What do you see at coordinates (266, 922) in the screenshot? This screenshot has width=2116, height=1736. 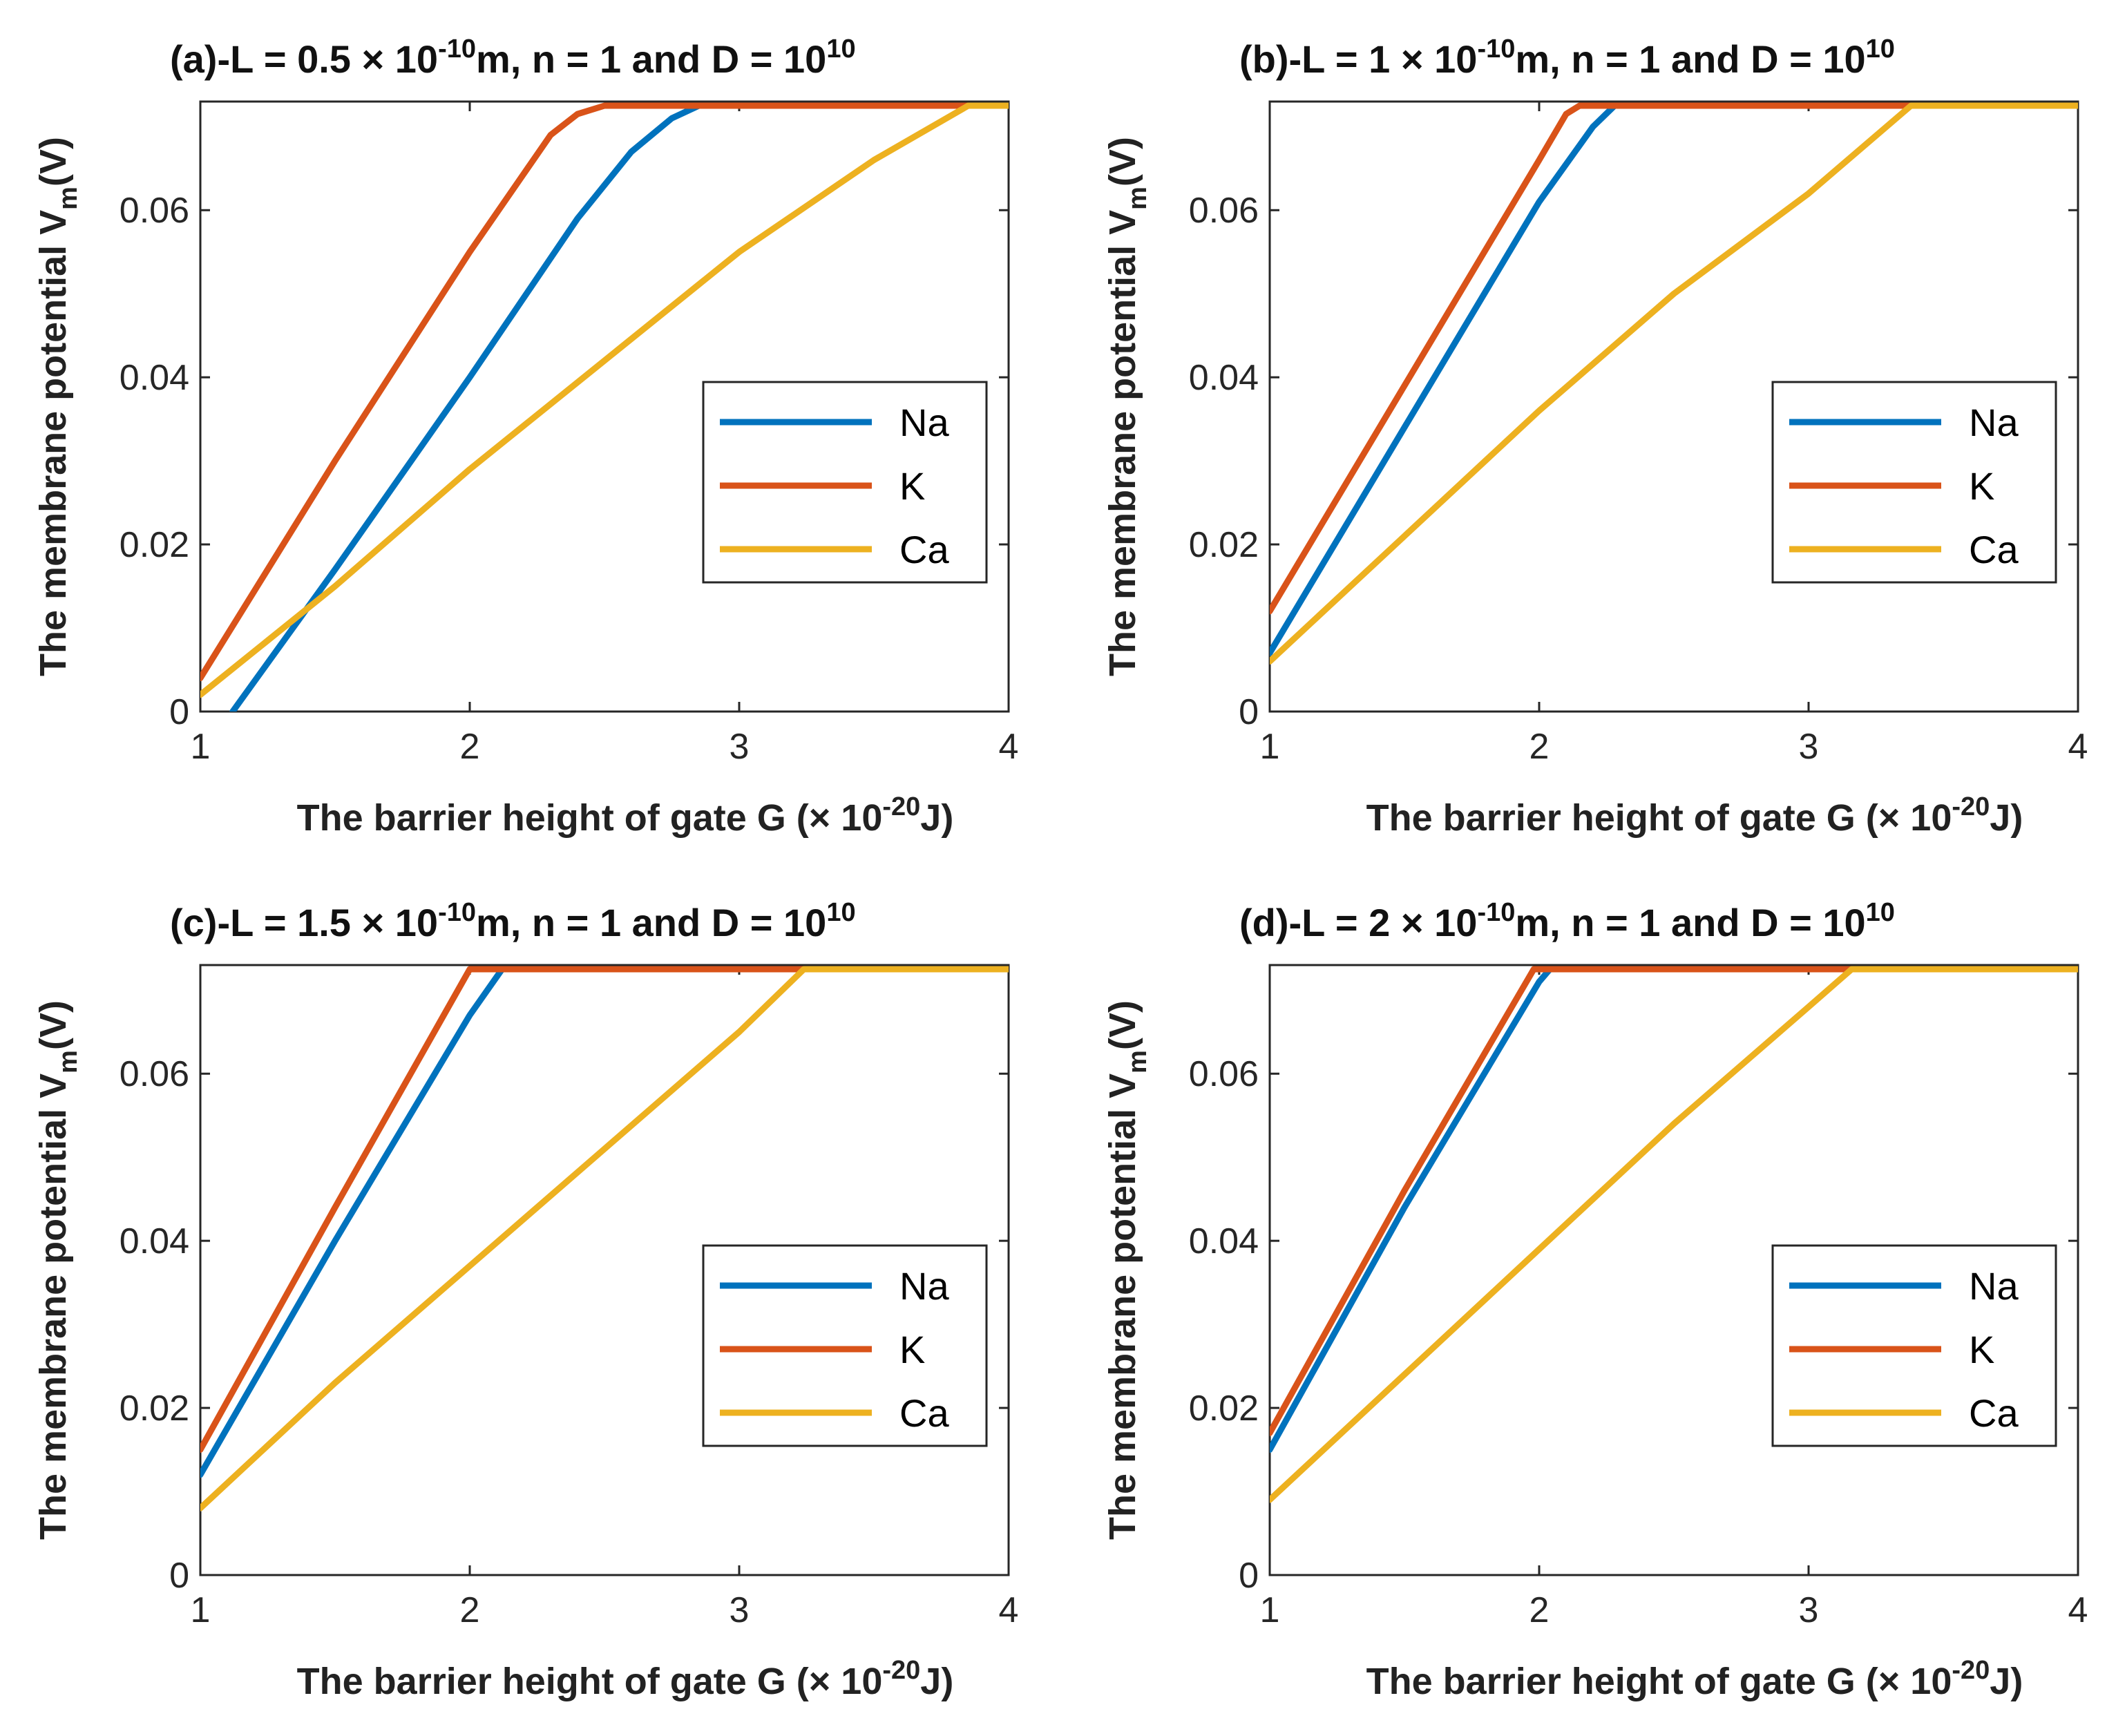 I see `title-prefix: (c)-L = 1.5` at bounding box center [266, 922].